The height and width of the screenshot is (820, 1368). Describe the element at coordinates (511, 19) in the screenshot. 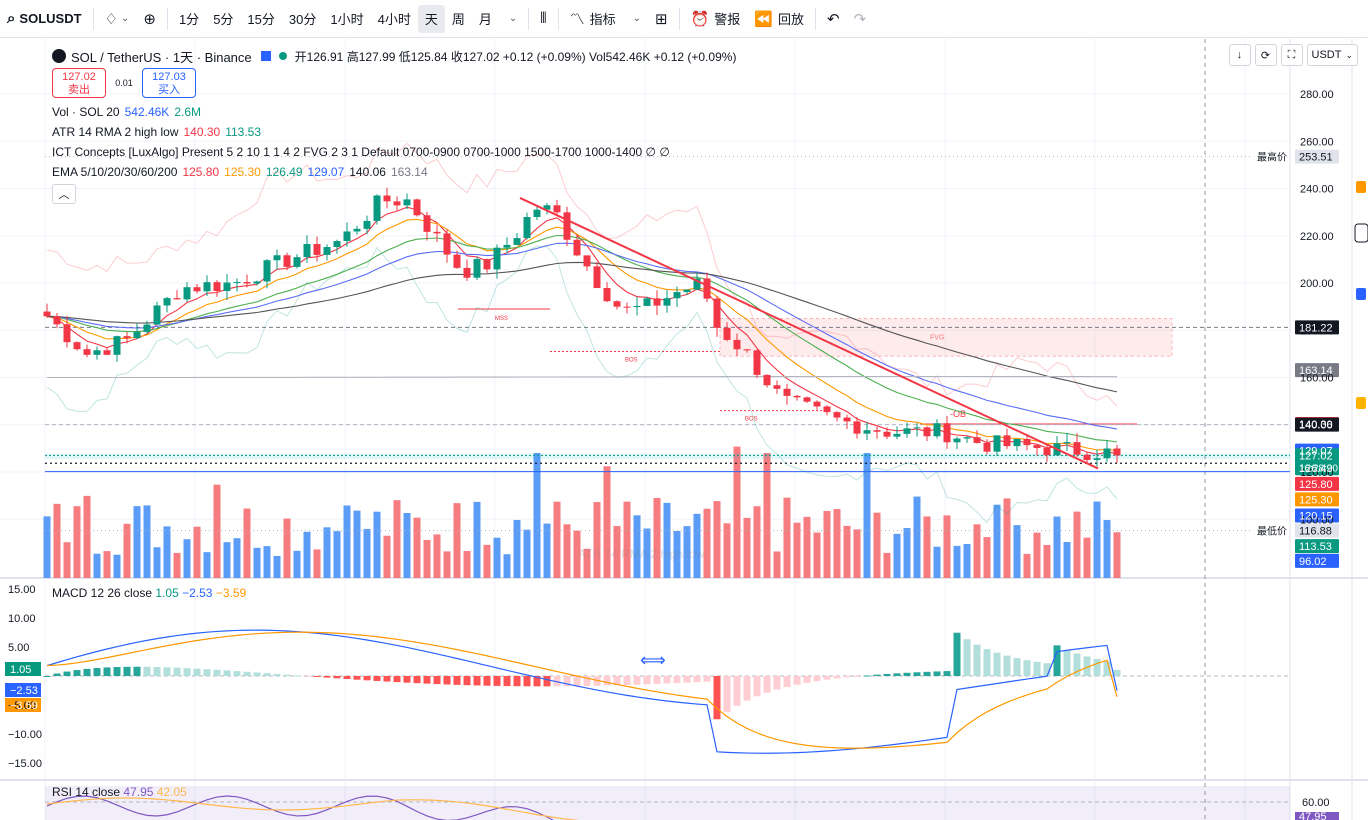

I see `interval-dropdown: ⌄` at that location.